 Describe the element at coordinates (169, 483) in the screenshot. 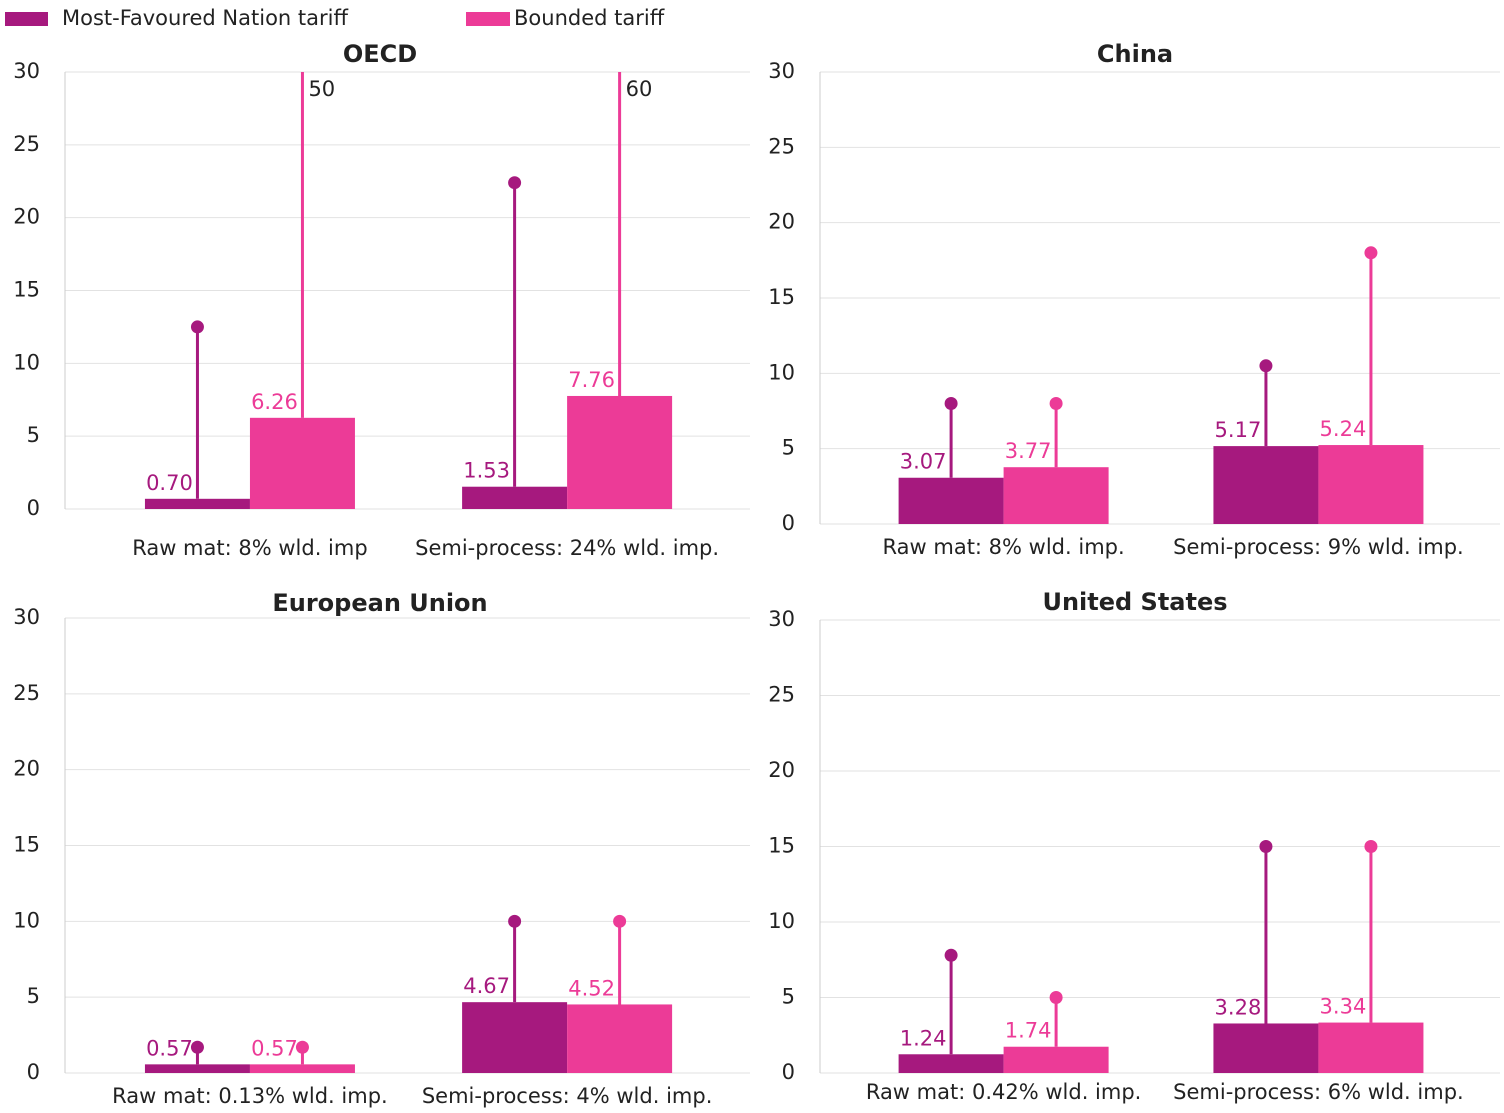

I see `value-label: 0.70` at that location.